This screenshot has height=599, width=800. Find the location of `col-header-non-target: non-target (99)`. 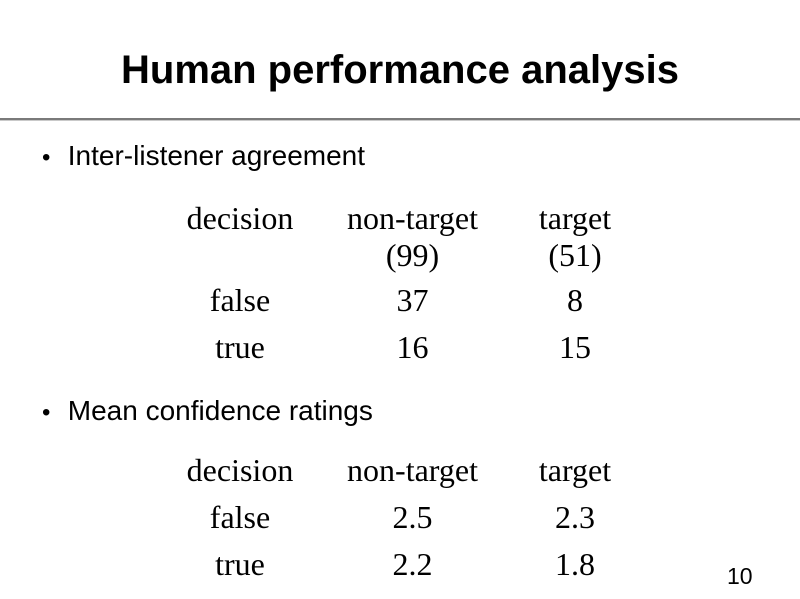

col-header-non-target: non-target (99) is located at coordinates (412, 241).